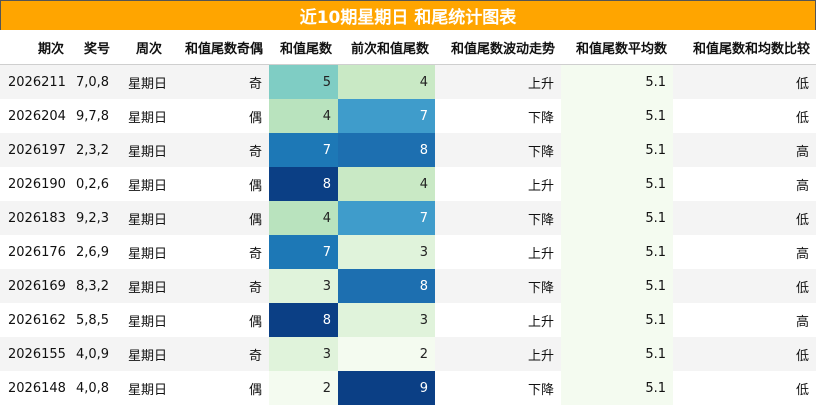  I want to click on table-row: 2026204 9,7,8 星期日偶 4 7 下降 5.1 低, so click(408, 116).